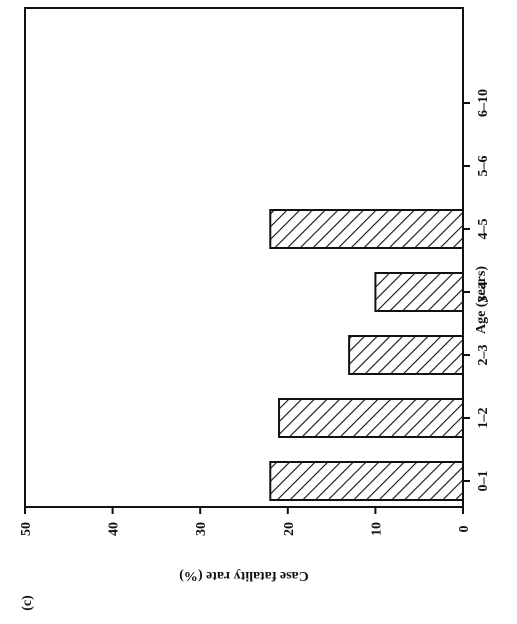  I want to click on x-tick-label-3: 3–4, so click(483, 292).